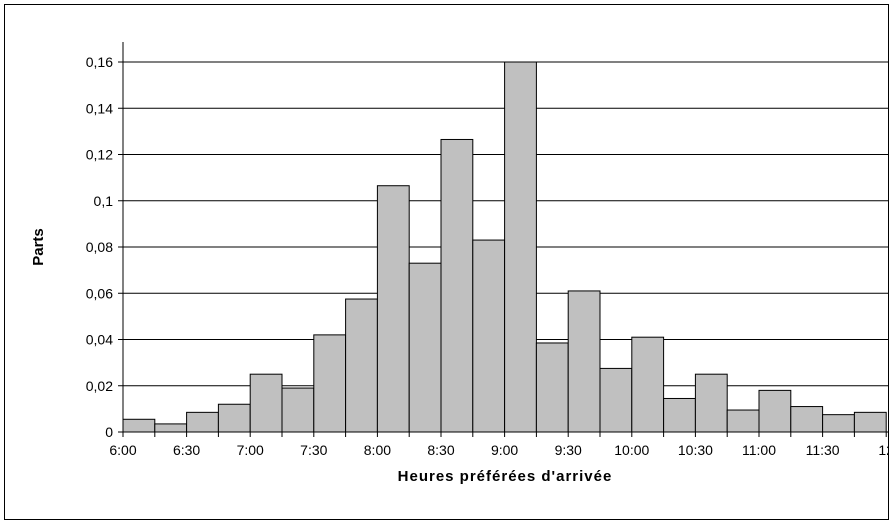  What do you see at coordinates (568, 450) in the screenshot?
I see `x-tick-label: 9:30` at bounding box center [568, 450].